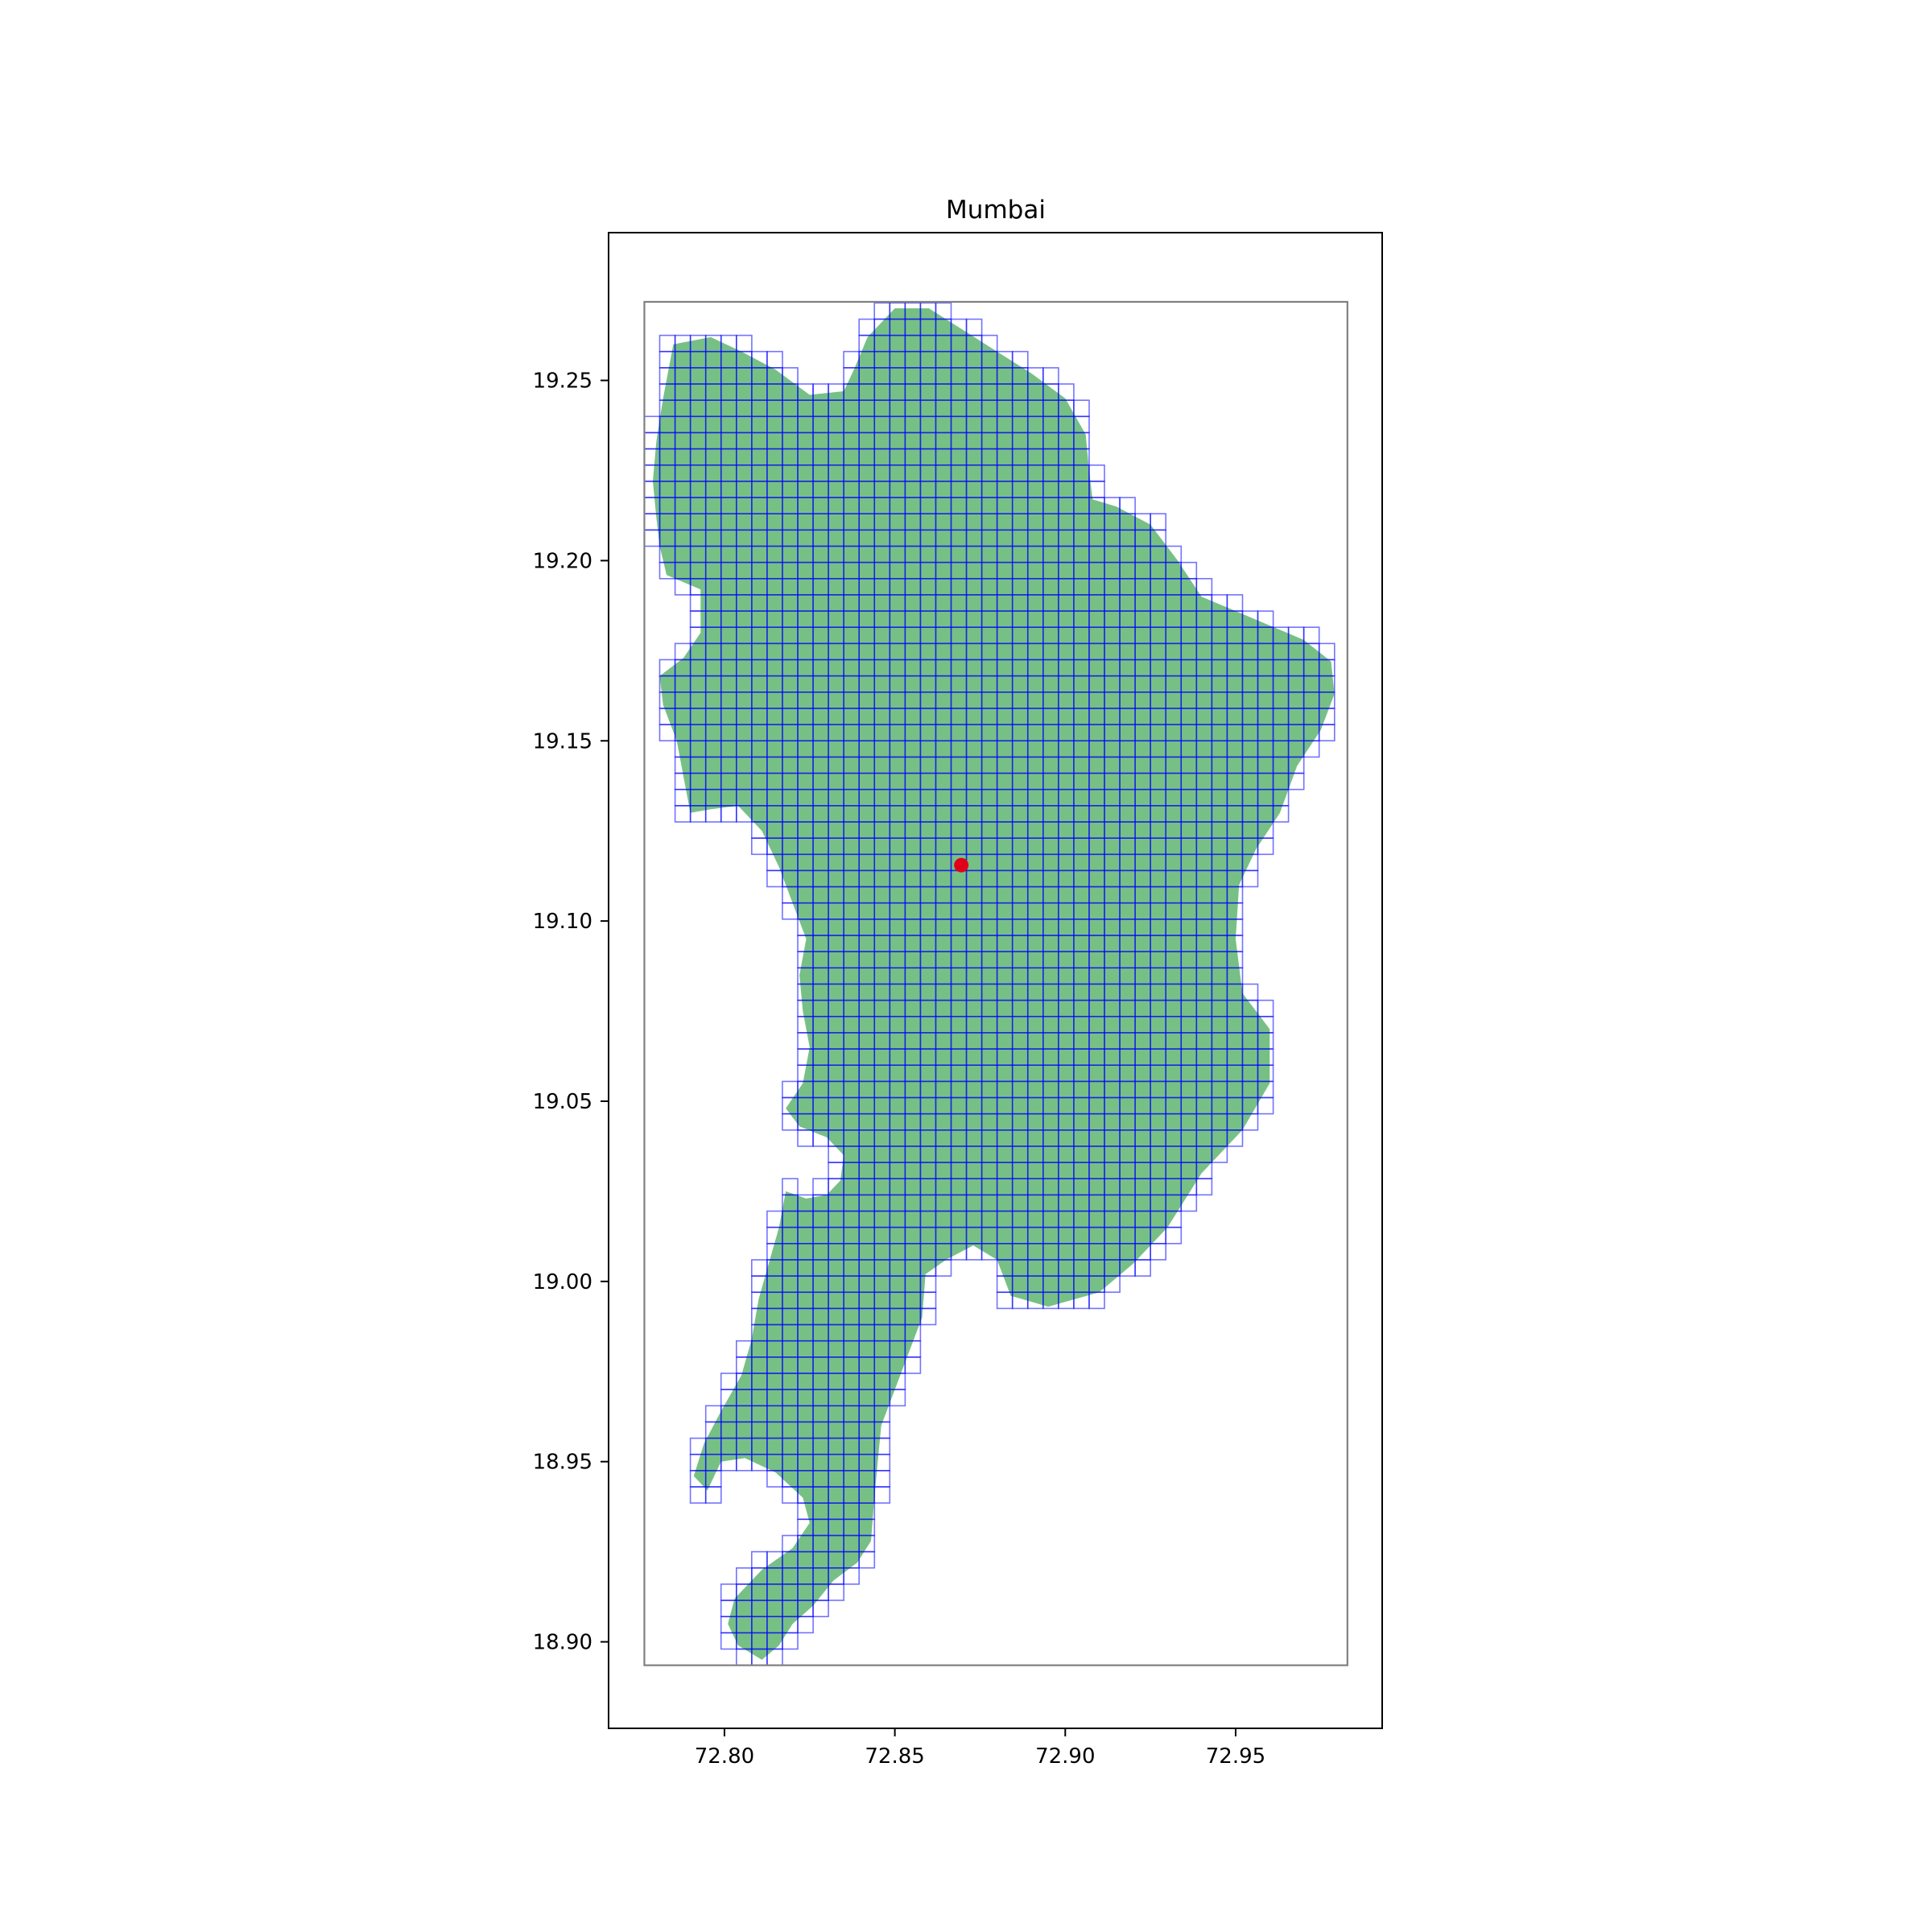 This screenshot has height=1932, width=1932. Describe the element at coordinates (961, 865) in the screenshot. I see `center-point` at that location.